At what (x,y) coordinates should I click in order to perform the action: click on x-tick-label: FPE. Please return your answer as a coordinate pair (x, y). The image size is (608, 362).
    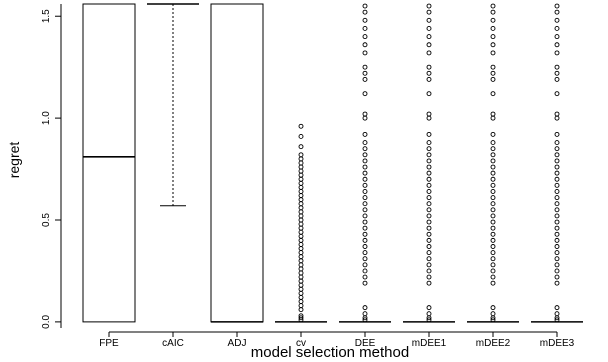
    Looking at the image, I should click on (109, 343).